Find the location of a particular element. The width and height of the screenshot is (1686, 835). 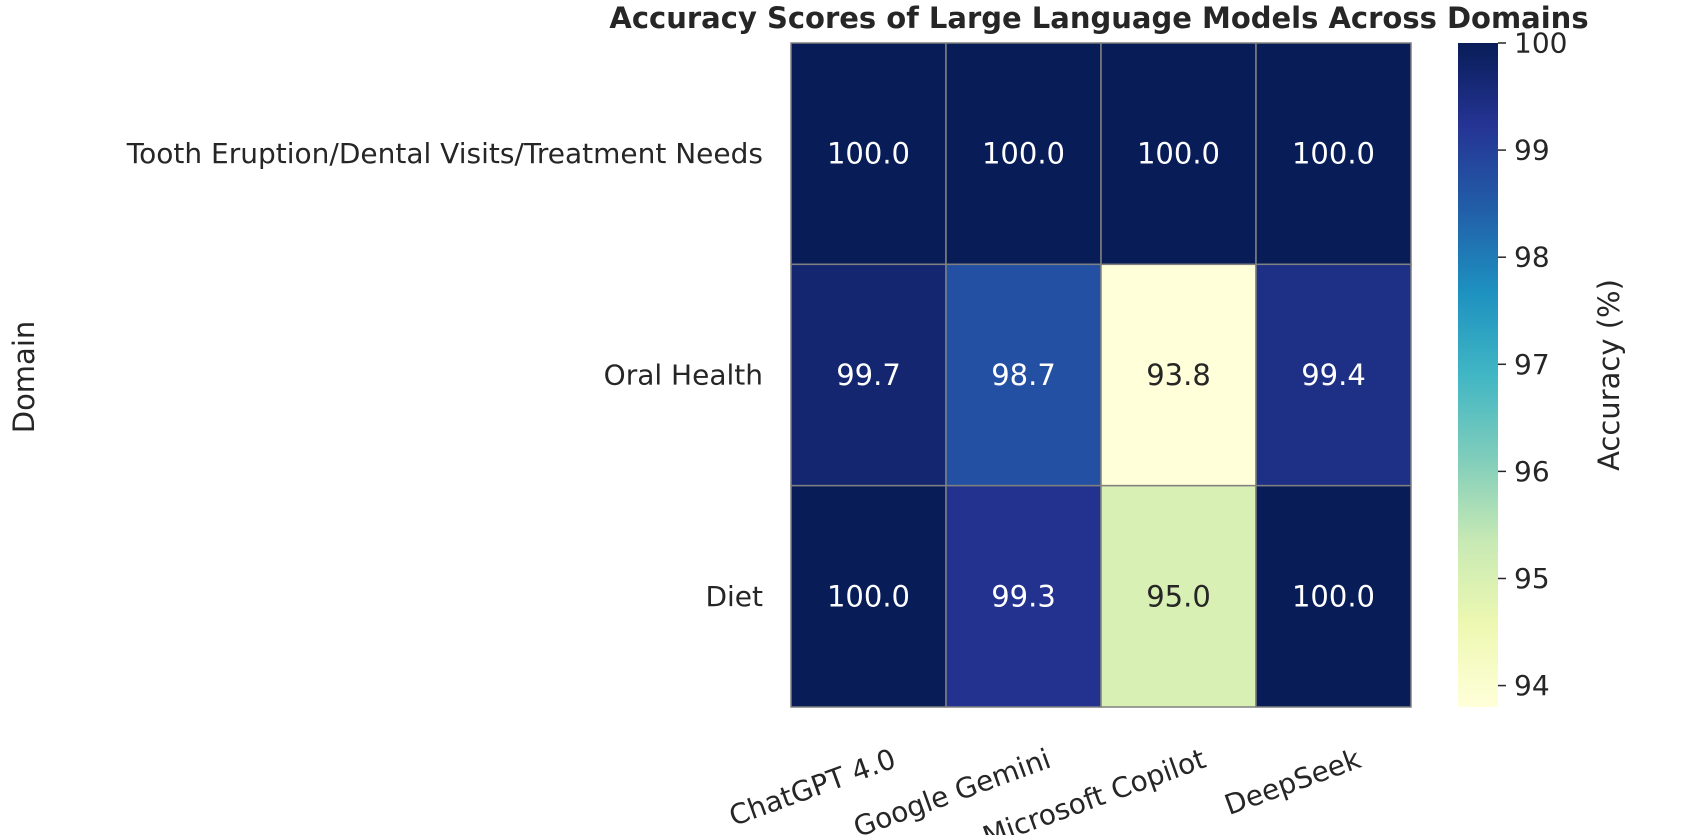

cell-value-label: 99.4 is located at coordinates (1333, 375).